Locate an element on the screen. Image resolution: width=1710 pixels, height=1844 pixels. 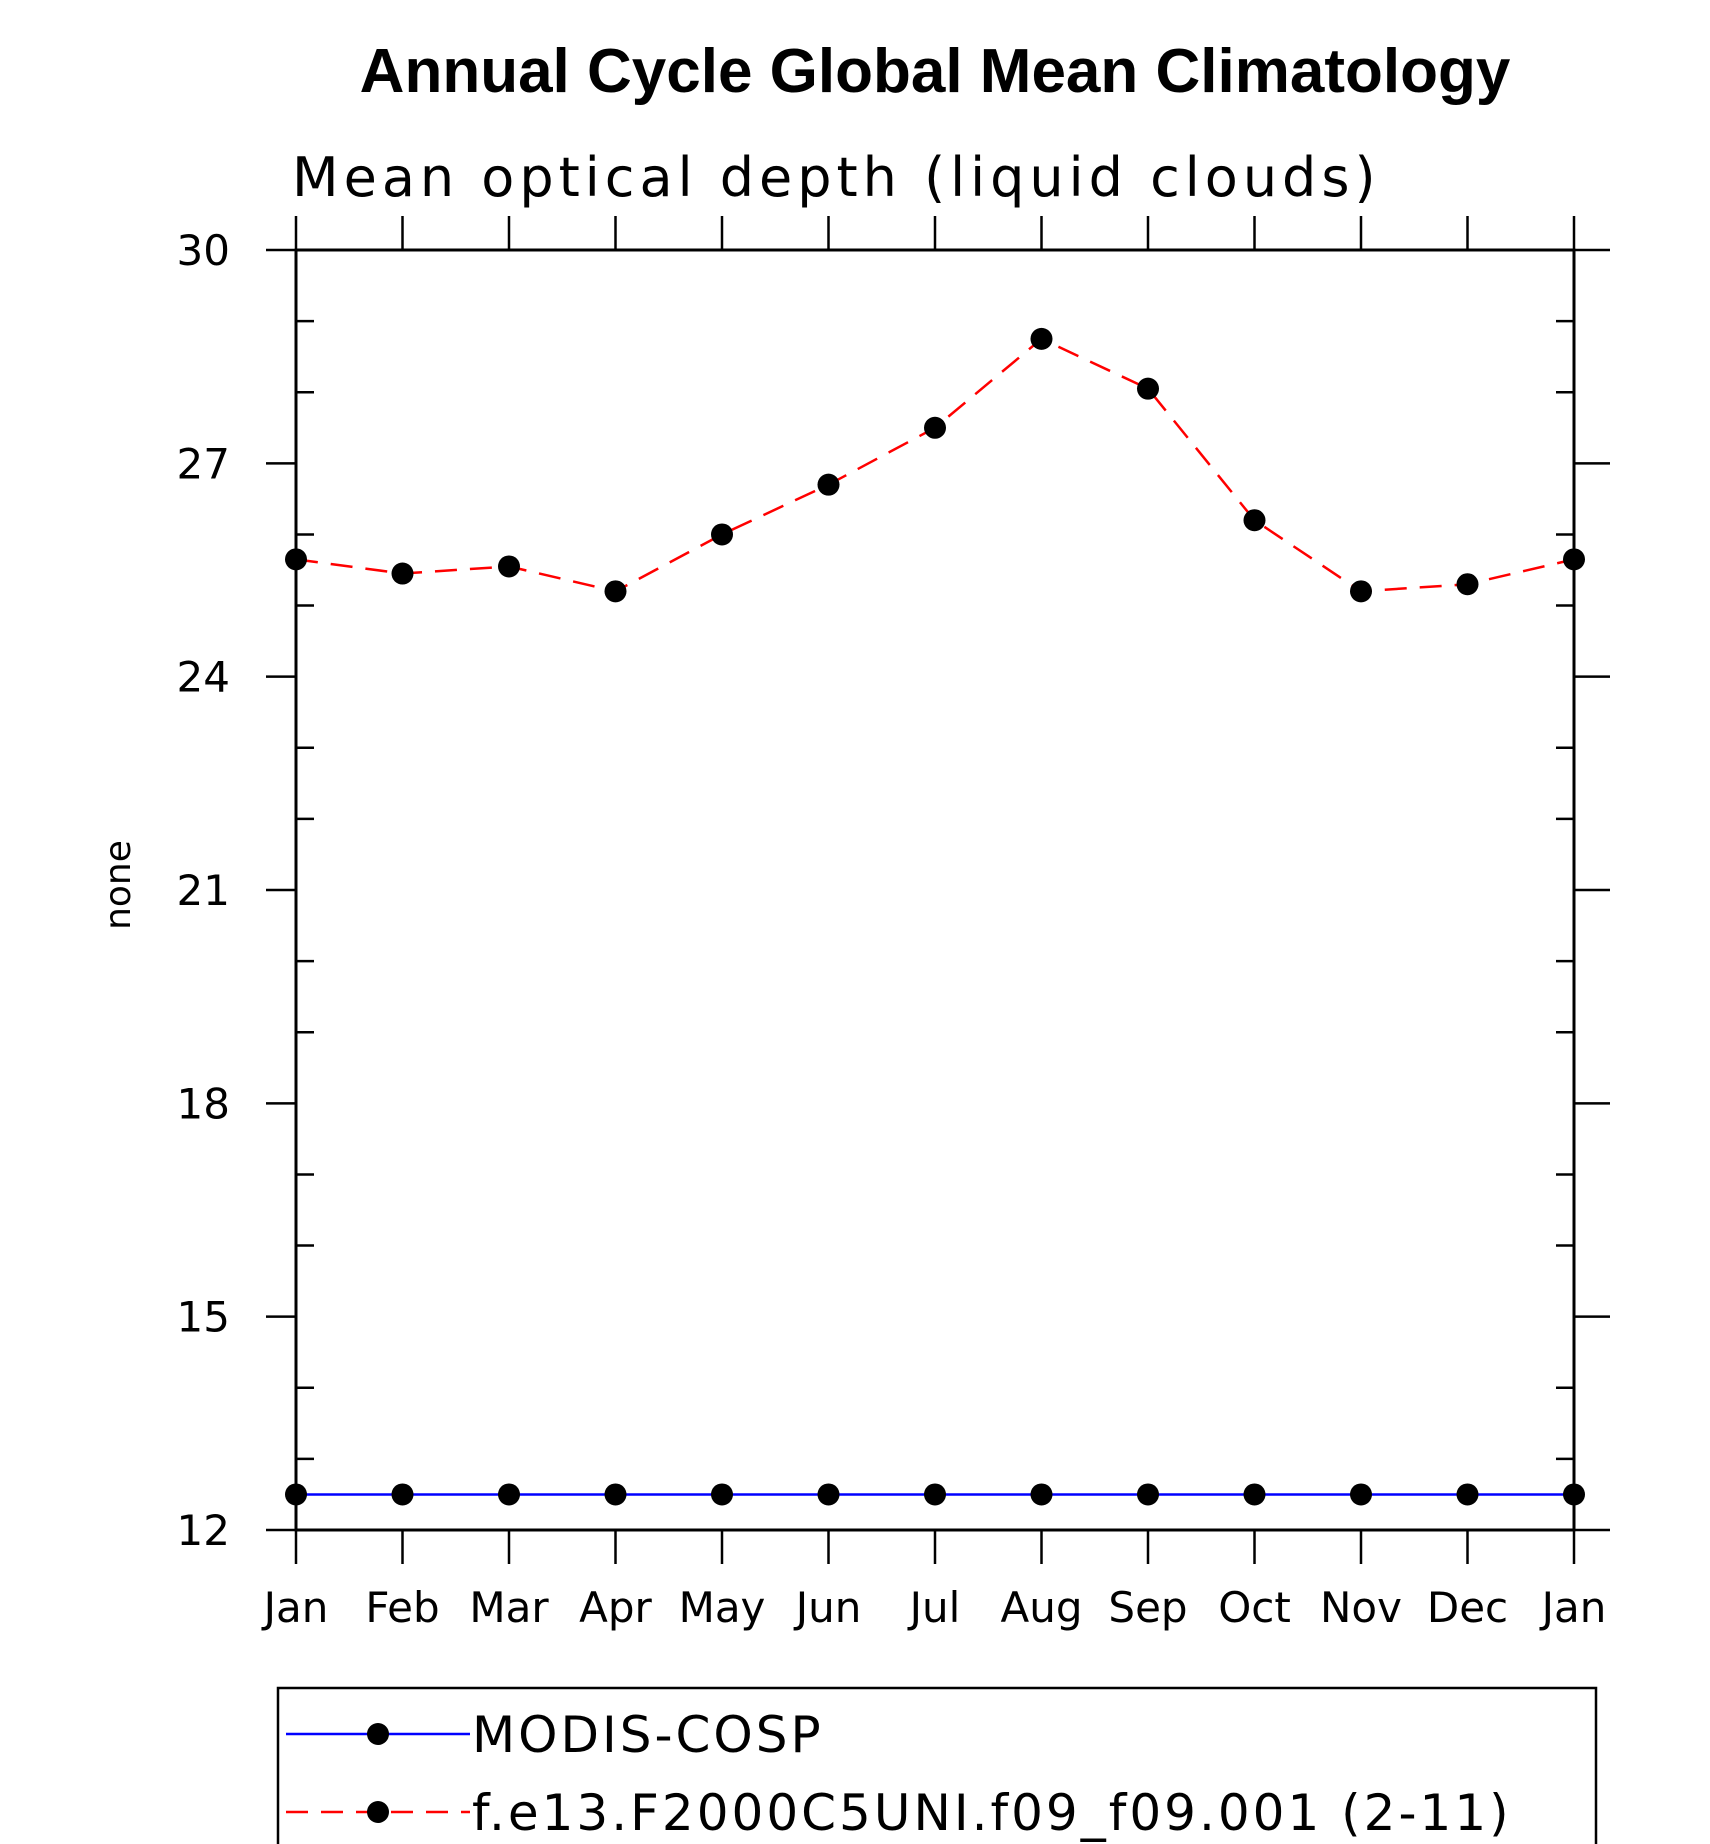
chart-title: Annual Cycle Global Mean Climatology is located at coordinates (935, 71).